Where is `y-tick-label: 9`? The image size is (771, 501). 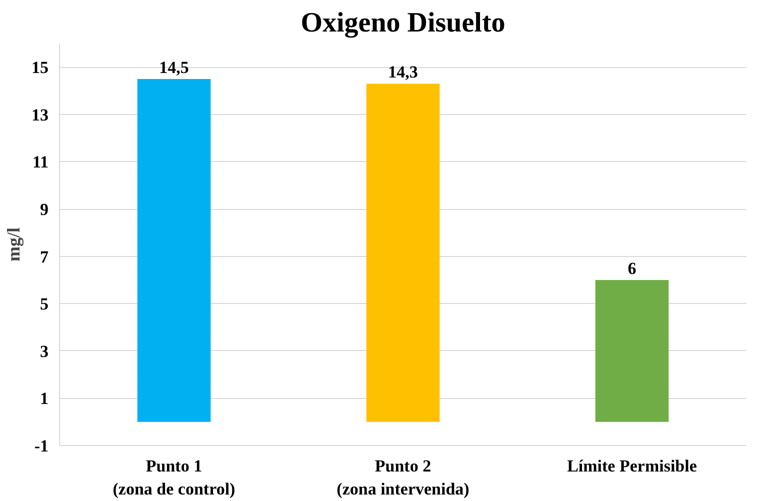 y-tick-label: 9 is located at coordinates (44, 210).